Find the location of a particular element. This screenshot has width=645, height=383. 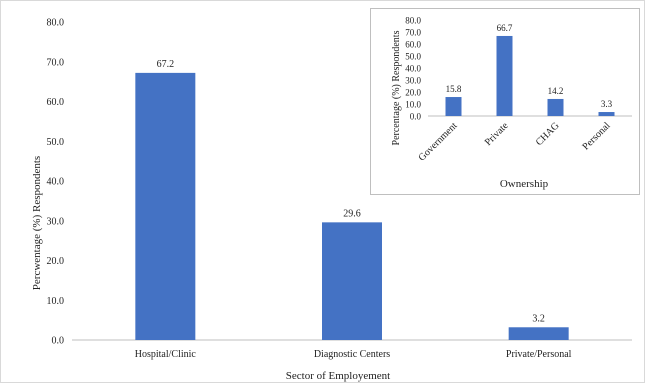

main-y-tick-label: 0.0 is located at coordinates (58, 341).